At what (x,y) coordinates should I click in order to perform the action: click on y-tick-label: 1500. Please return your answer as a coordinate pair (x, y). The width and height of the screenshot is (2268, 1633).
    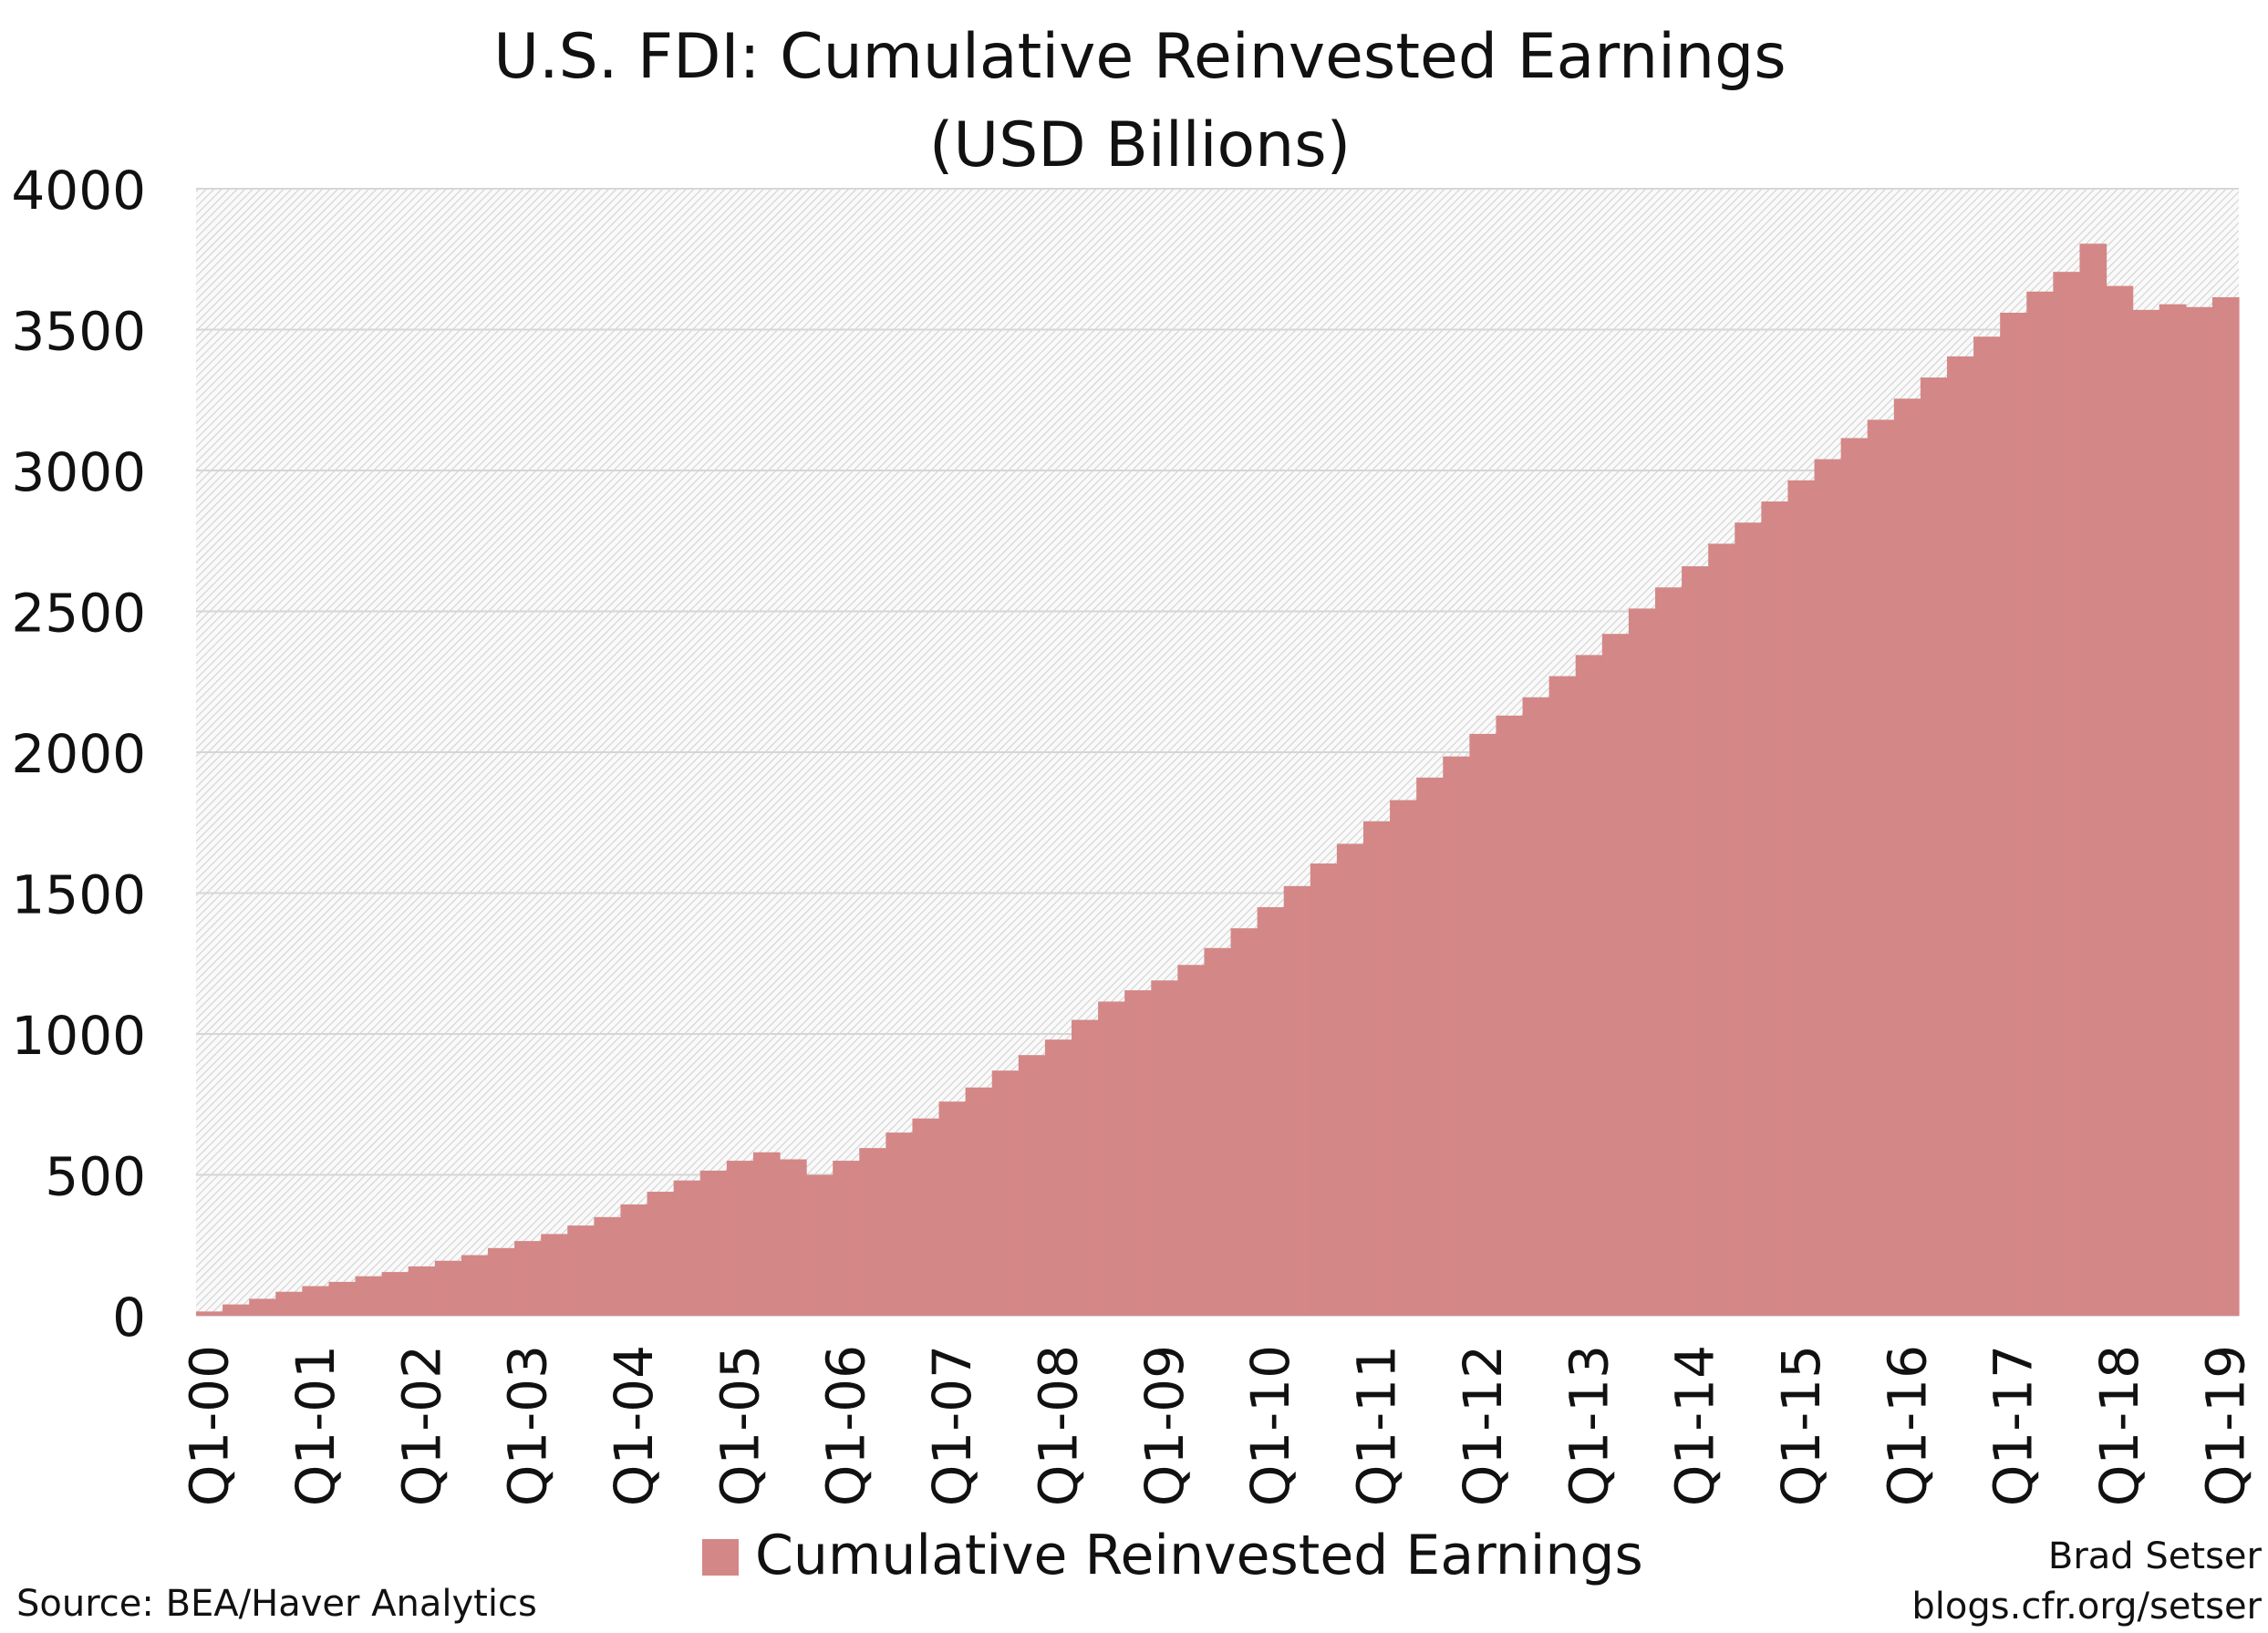
    Looking at the image, I should click on (78, 895).